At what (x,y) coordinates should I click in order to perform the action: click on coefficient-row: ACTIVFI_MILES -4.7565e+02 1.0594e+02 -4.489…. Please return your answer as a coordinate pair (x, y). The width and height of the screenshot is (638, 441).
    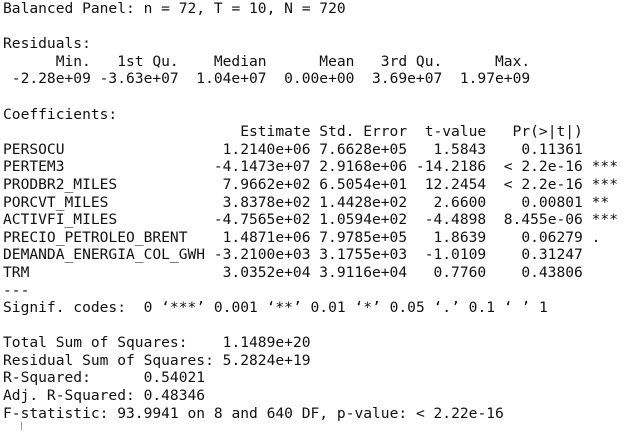
    Looking at the image, I should click on (320, 220).